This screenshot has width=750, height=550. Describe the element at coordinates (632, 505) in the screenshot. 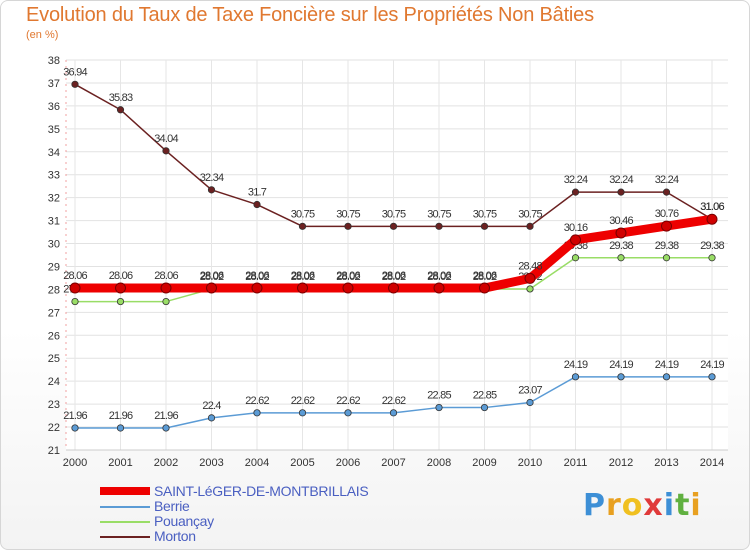

I see `logo-letter: o` at that location.